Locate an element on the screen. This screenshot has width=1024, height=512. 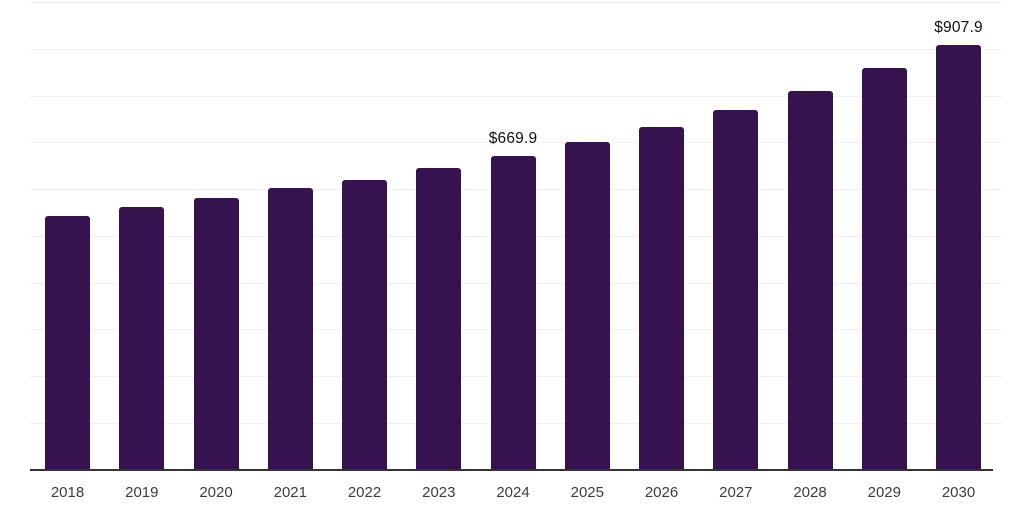
value-label-2024: $669.9 is located at coordinates (513, 139).